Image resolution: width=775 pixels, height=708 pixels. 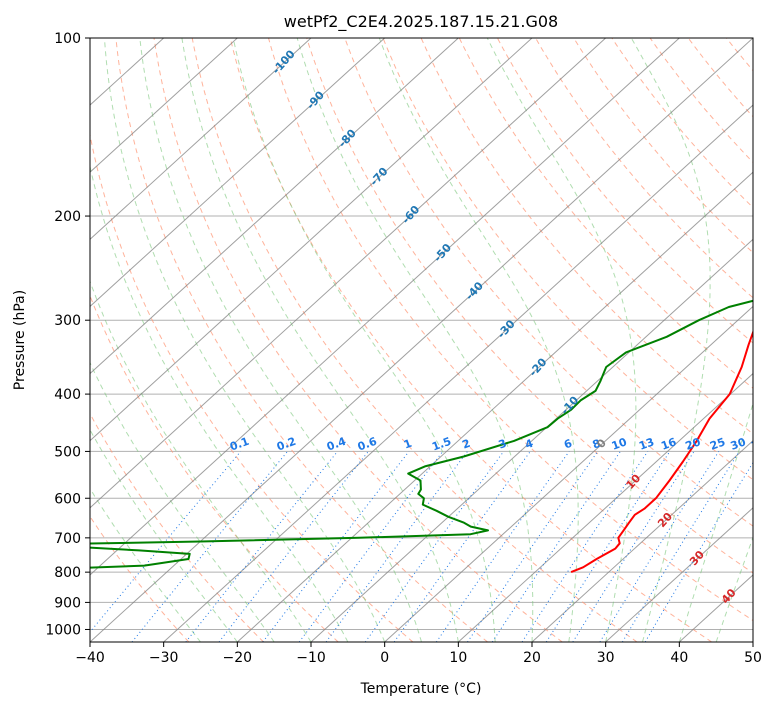 I want to click on mixing-ratio-label: 25, so click(x=717, y=443).